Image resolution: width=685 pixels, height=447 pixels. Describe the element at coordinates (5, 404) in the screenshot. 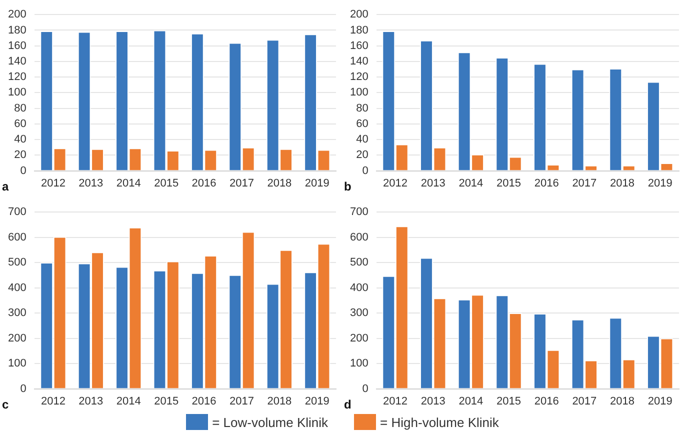

I see `text: c` at that location.